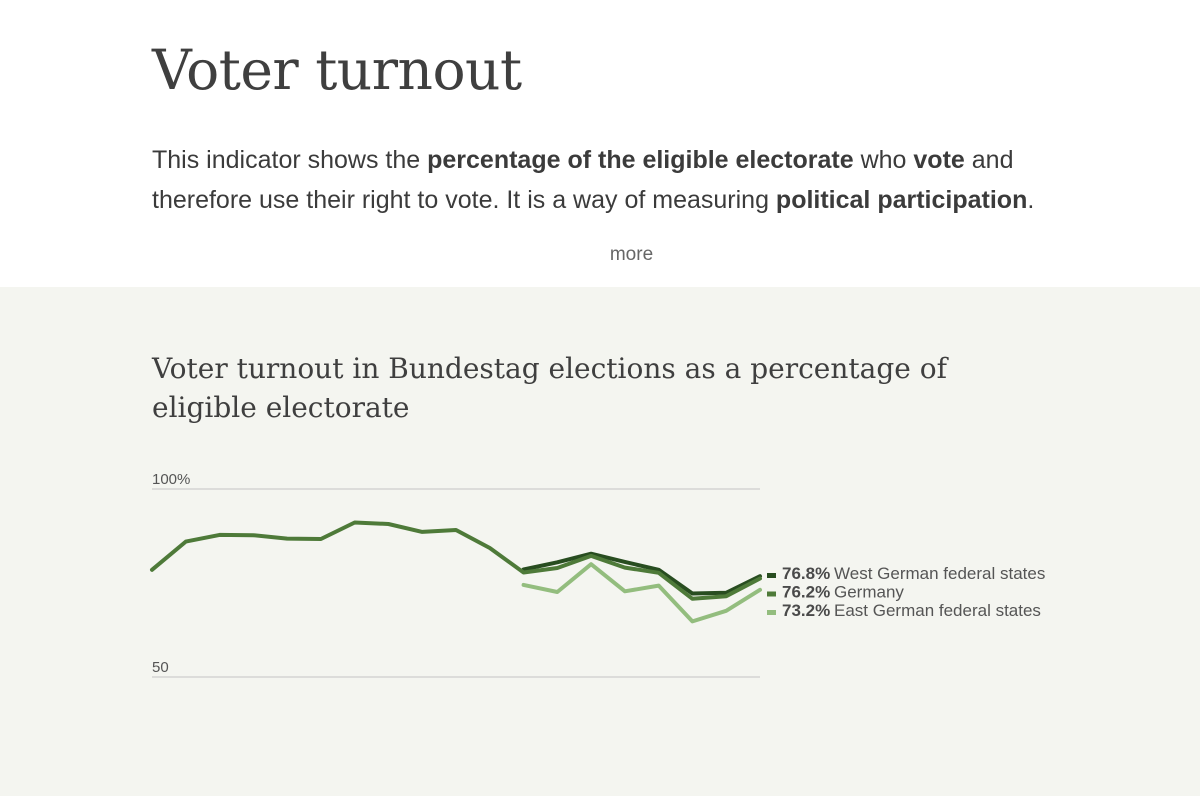  What do you see at coordinates (641, 573) in the screenshot?
I see `series-line-west` at bounding box center [641, 573].